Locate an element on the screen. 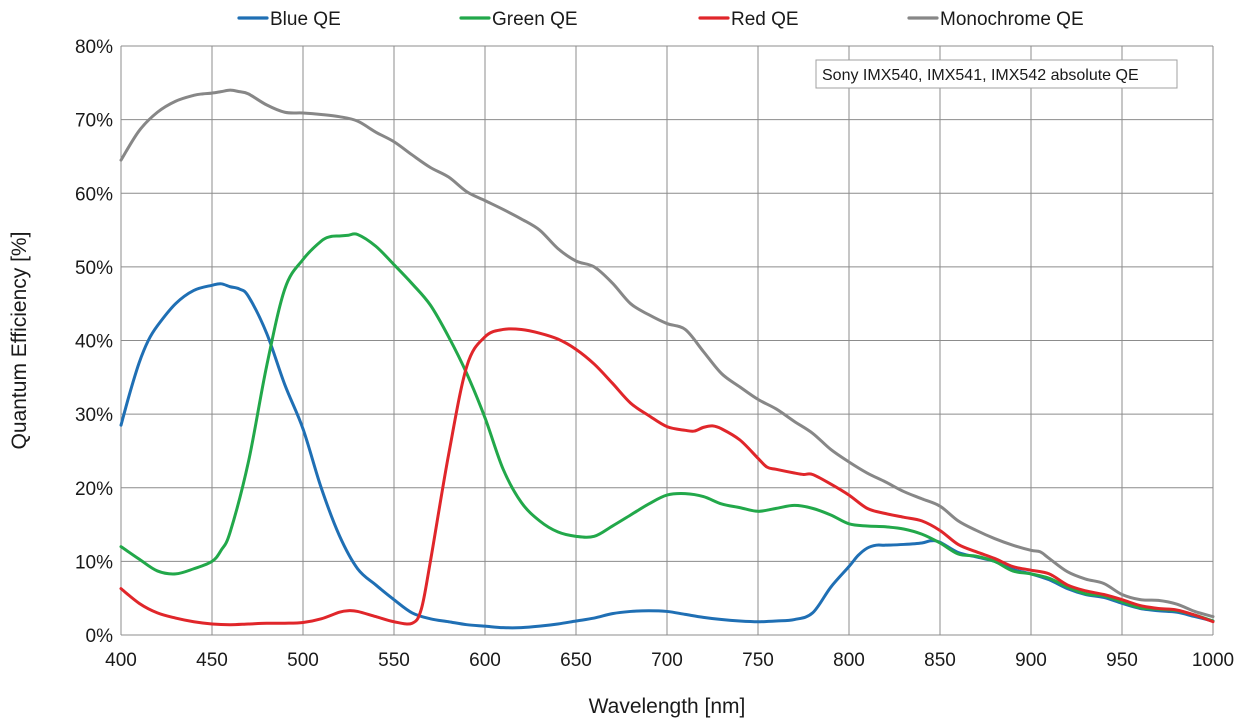 The width and height of the screenshot is (1247, 724). legend-label-red-qe: Red QE is located at coordinates (765, 19).